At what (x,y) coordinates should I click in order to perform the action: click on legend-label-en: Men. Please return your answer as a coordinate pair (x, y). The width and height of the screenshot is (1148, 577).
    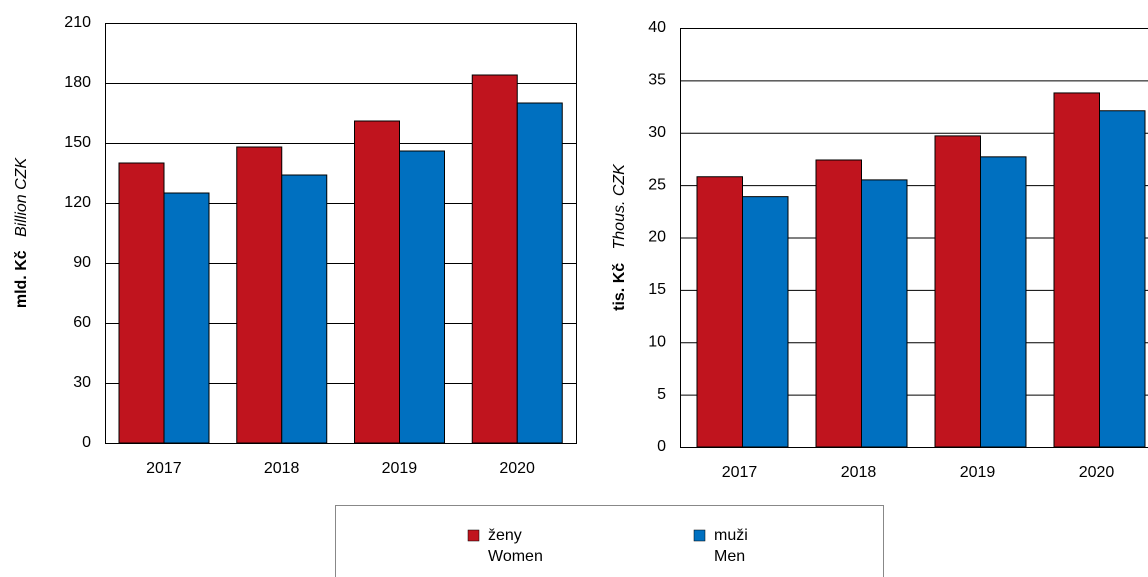
    Looking at the image, I should click on (729, 556).